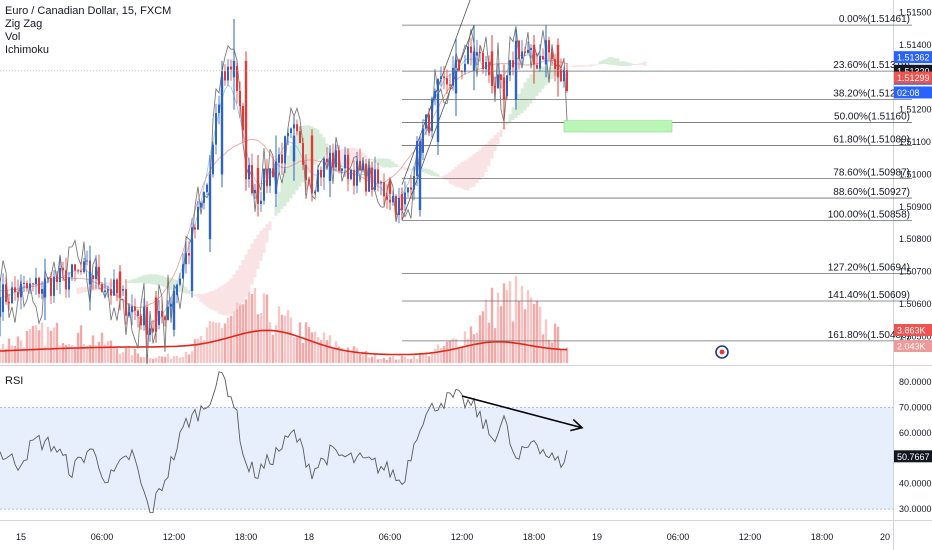  Describe the element at coordinates (24, 24) in the screenshot. I see `indicator-zigzag: Zig Zag` at that location.